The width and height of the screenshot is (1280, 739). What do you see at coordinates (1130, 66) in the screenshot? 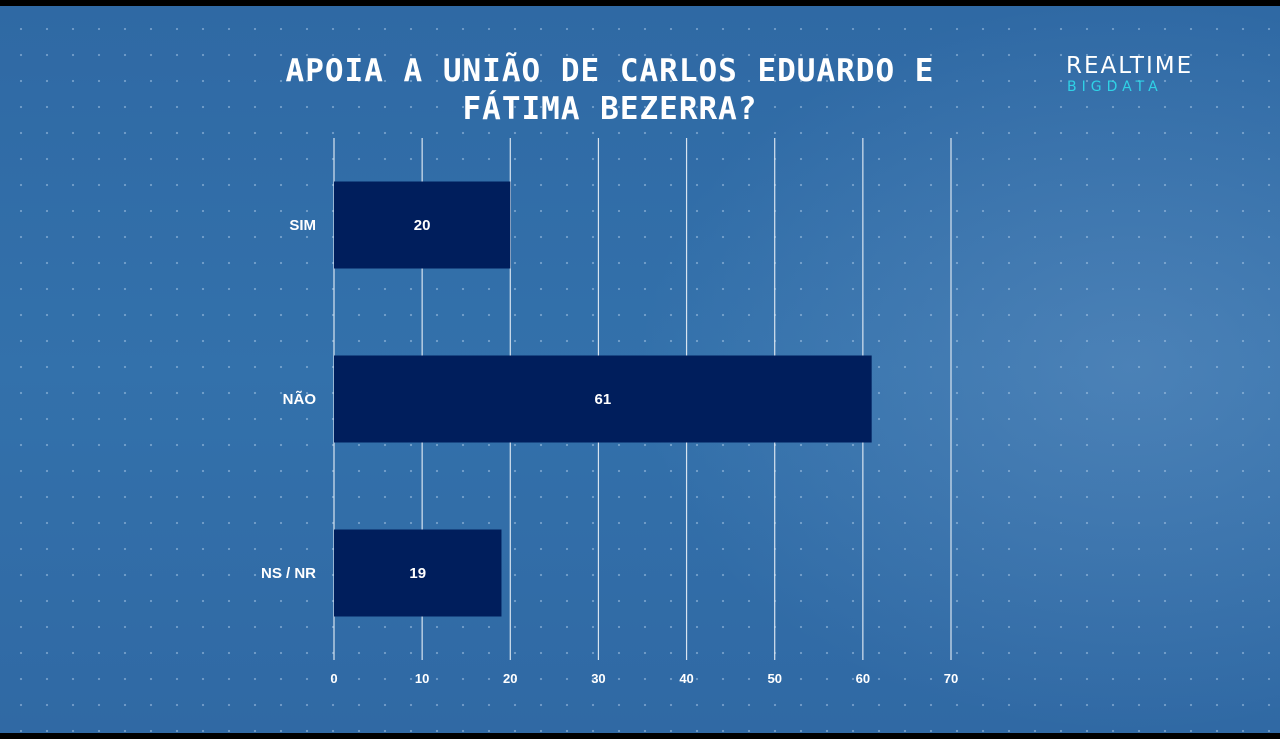
I see `logo-main-text: REALTIME` at bounding box center [1130, 66].